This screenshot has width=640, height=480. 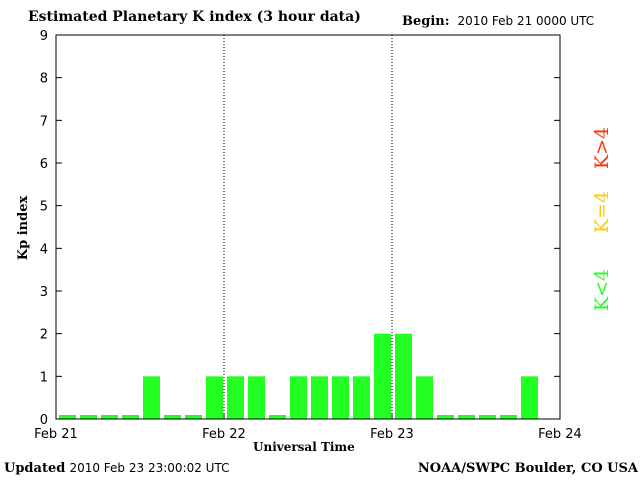 I want to click on y-tick-label: 8, so click(x=44, y=79).